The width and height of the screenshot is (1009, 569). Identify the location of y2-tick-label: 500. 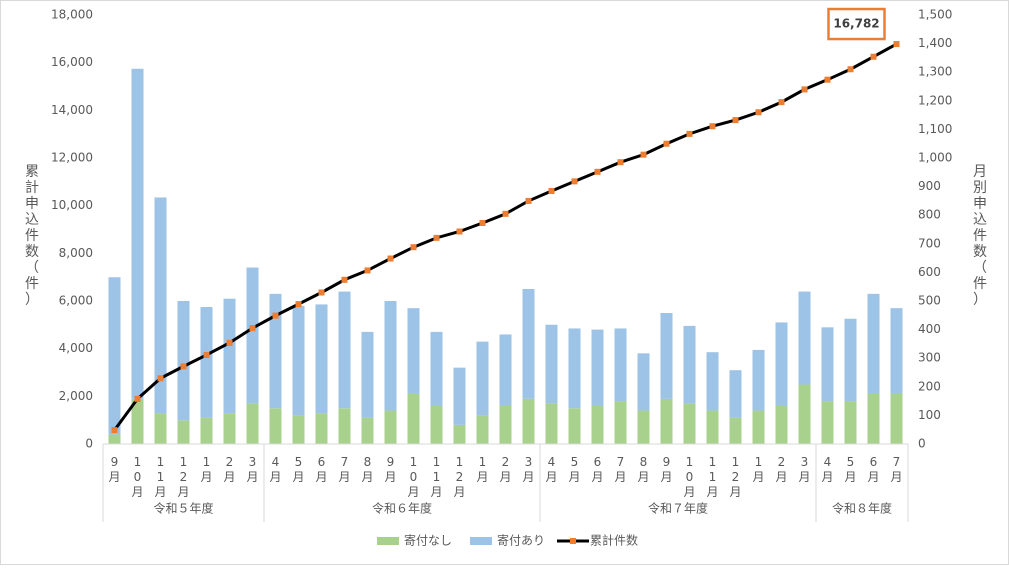
(929, 301).